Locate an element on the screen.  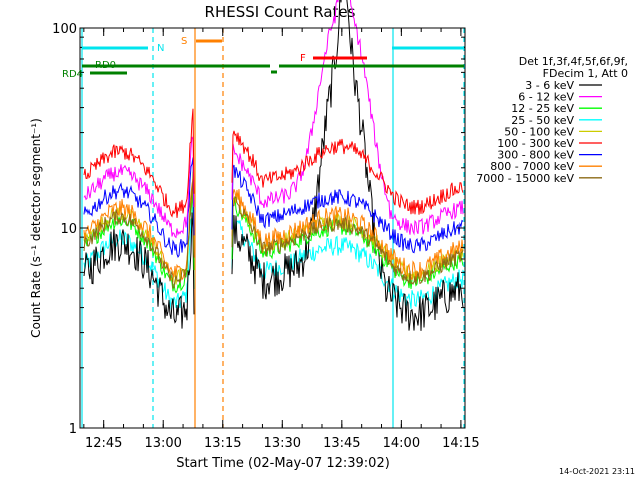
footer-timestamp: 14-Oct-2021 23:11 is located at coordinates (597, 471).